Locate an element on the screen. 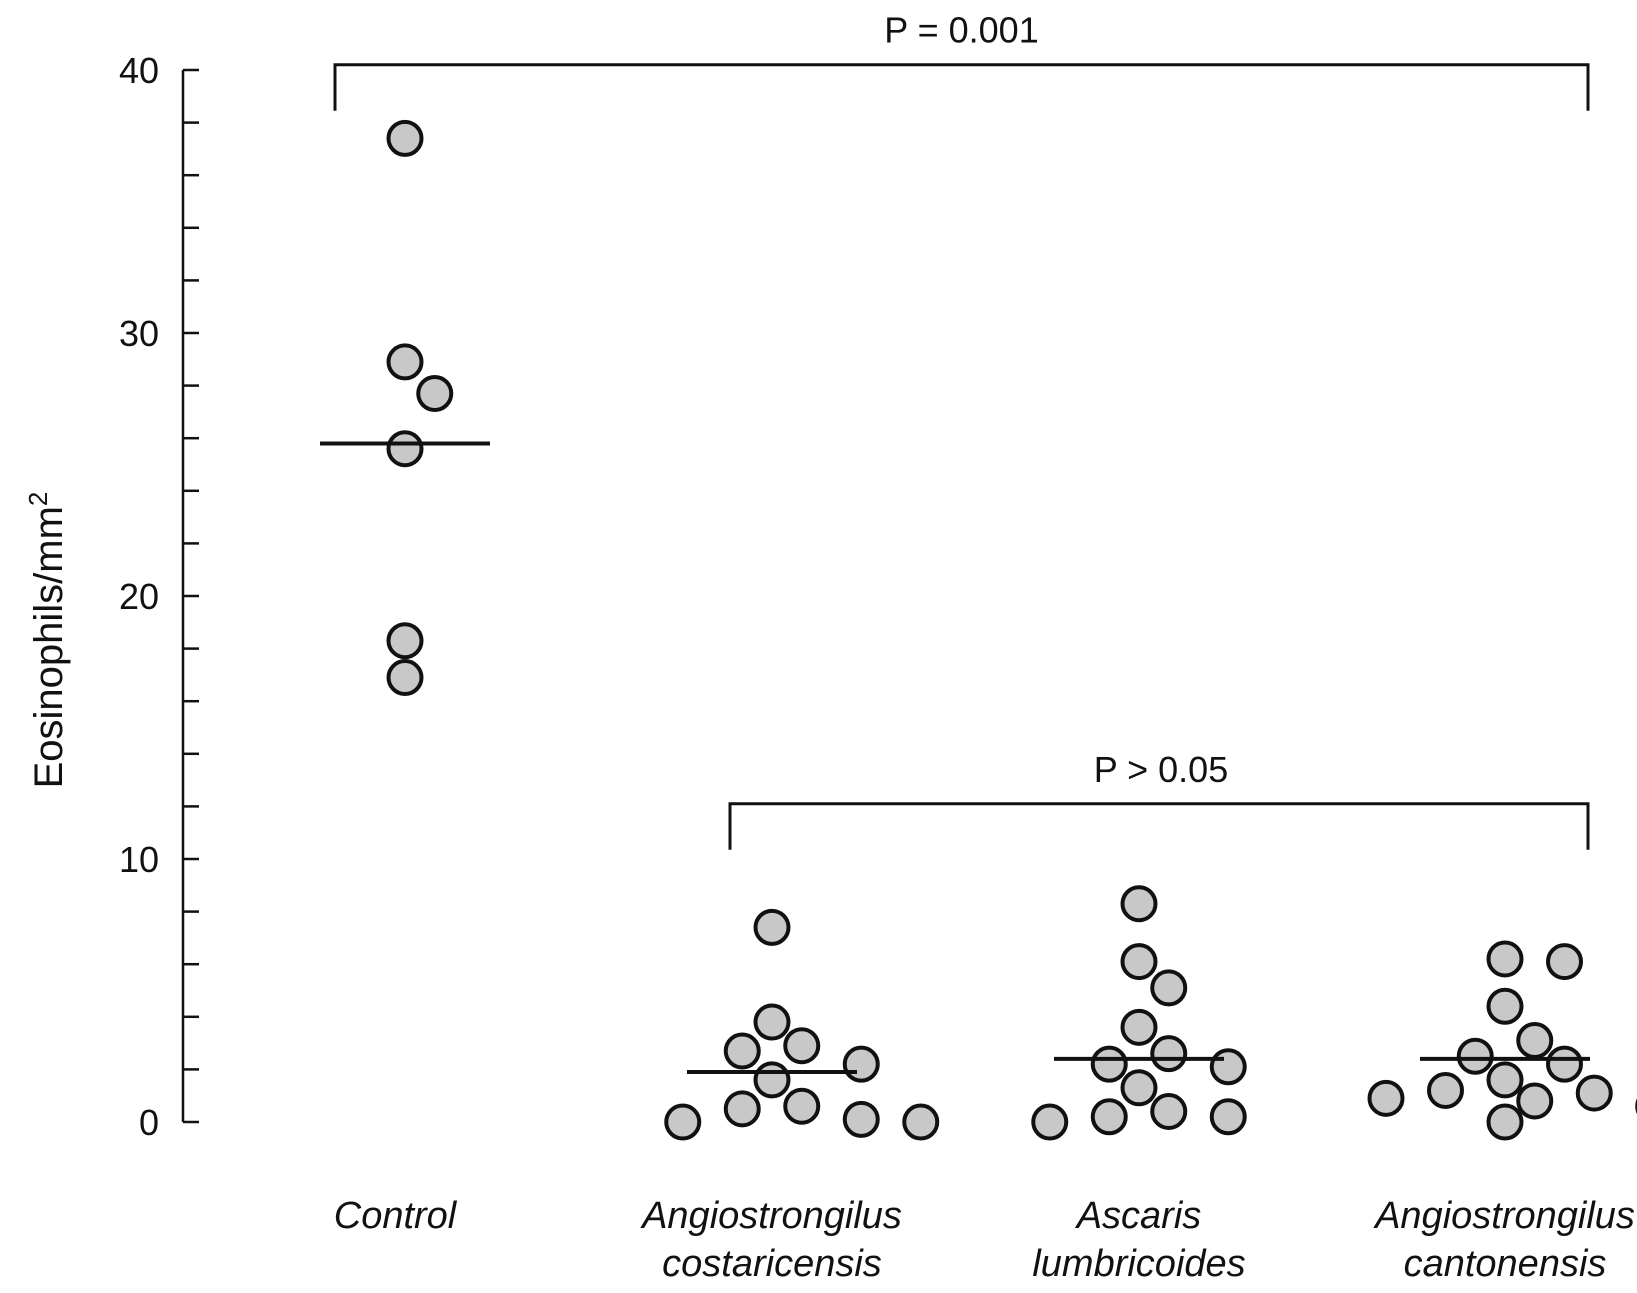  category-label: Angiostrongilus cantonensis is located at coordinates (1504, 1240).